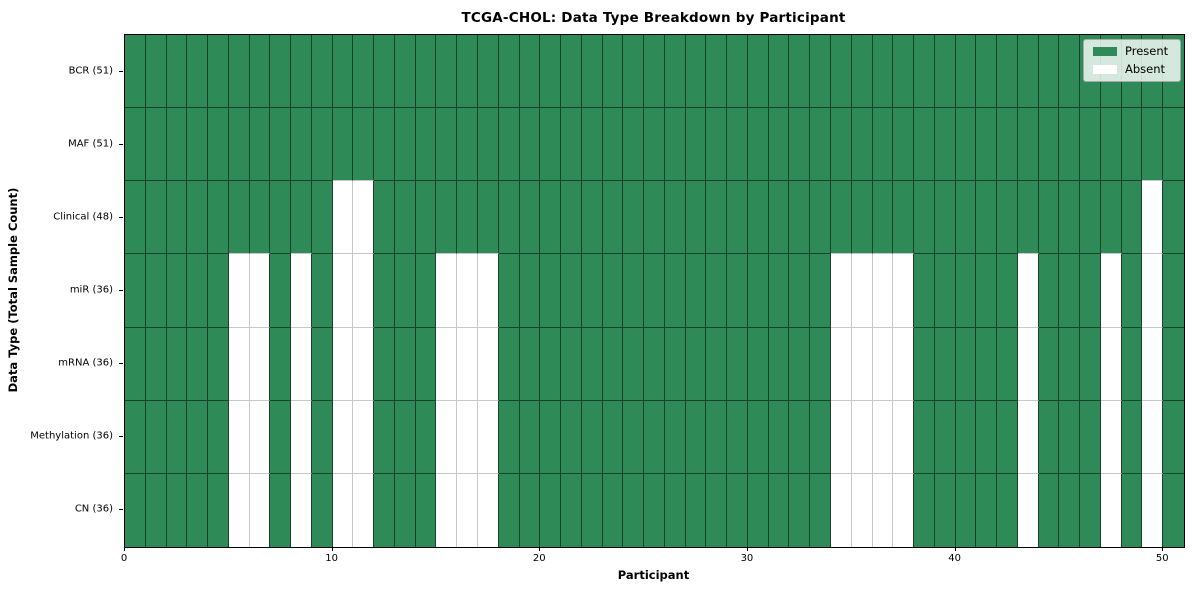 The width and height of the screenshot is (1200, 600). Describe the element at coordinates (1145, 68) in the screenshot. I see `legend-label-absent: Absent` at that location.